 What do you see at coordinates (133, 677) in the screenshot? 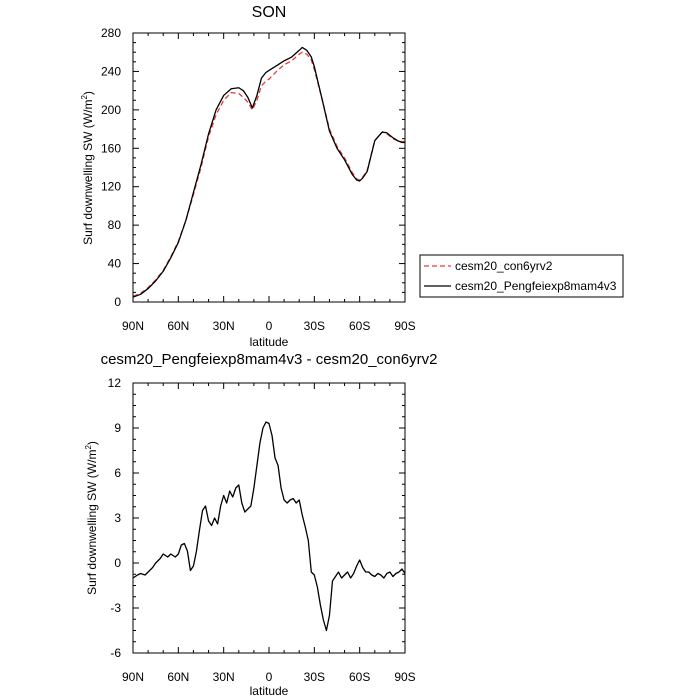
I see `bottom-x-tick-label: 90N` at bounding box center [133, 677].